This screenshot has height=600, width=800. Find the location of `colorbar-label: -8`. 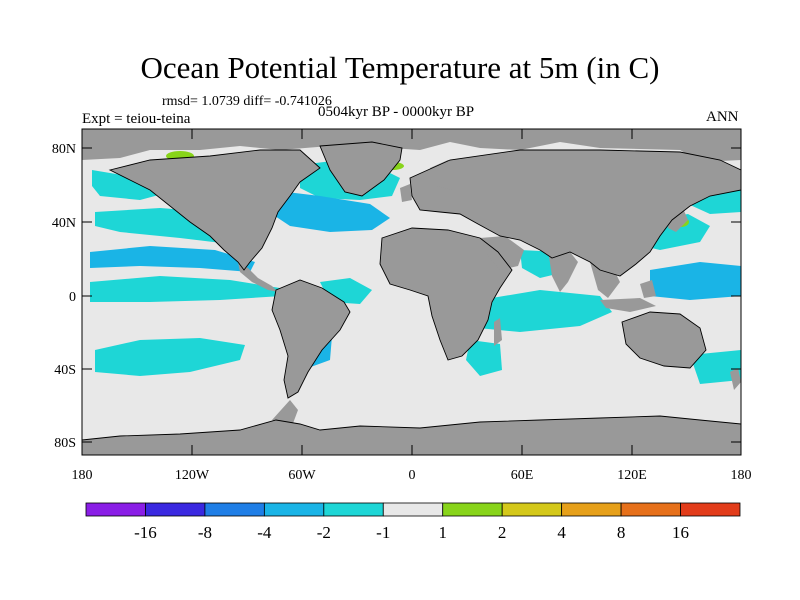

colorbar-label: -8 is located at coordinates (205, 532).